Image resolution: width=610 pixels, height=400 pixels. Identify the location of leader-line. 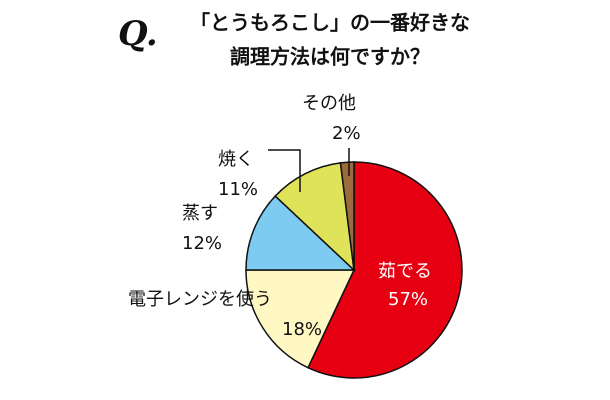
(284, 170).